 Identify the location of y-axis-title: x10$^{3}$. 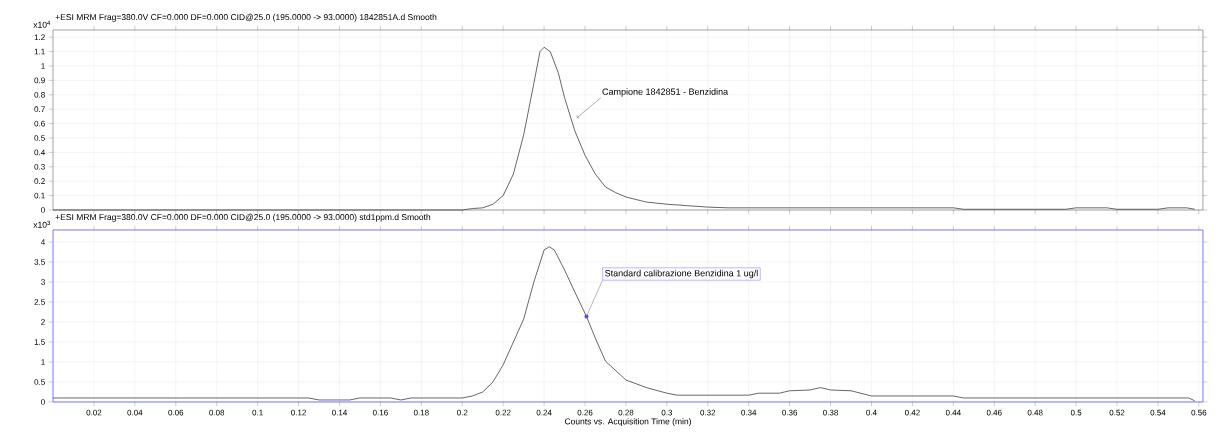
(42, 224).